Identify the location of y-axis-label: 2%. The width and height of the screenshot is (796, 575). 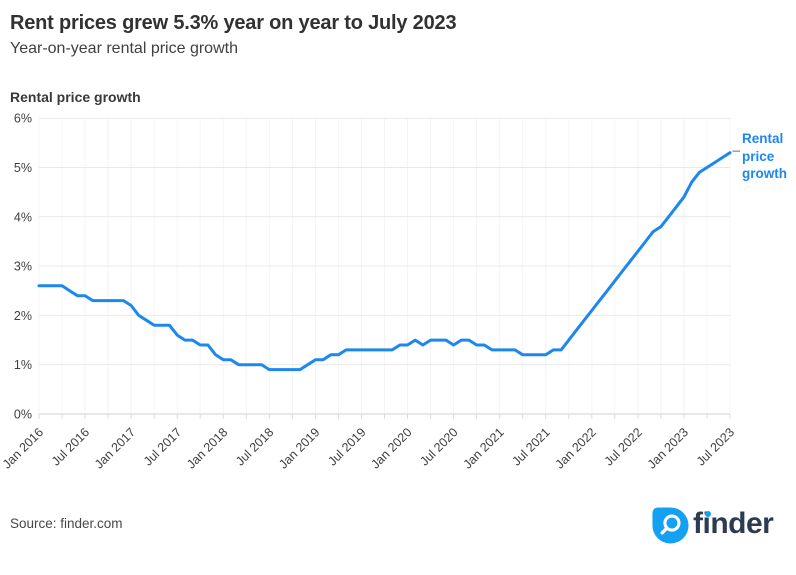
(23, 316).